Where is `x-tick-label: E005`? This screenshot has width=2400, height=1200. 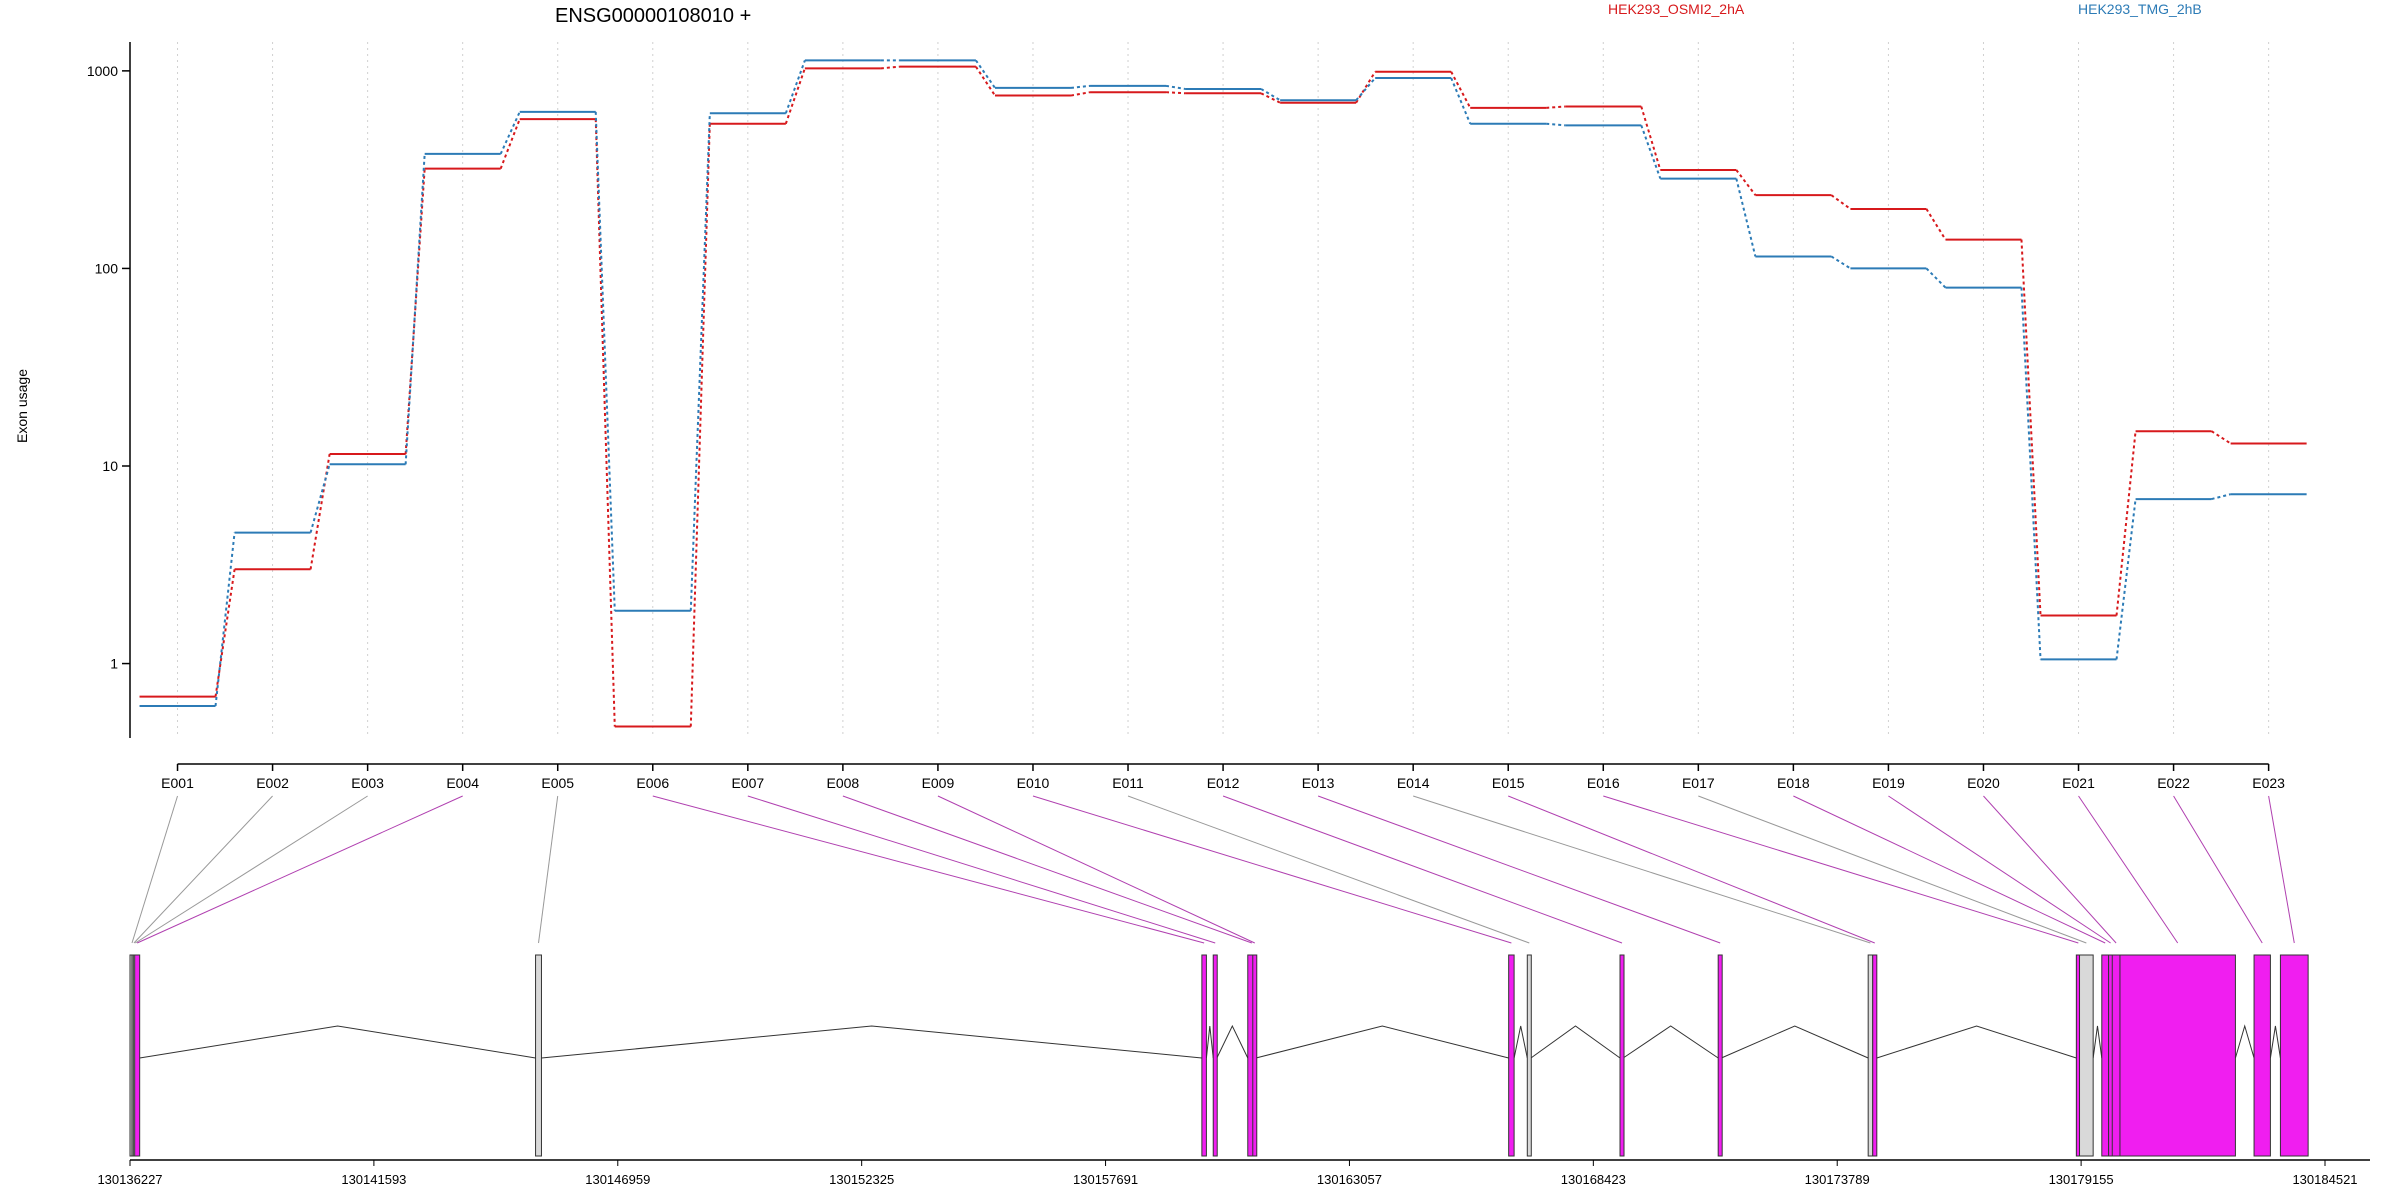
x-tick-label: E005 is located at coordinates (557, 783).